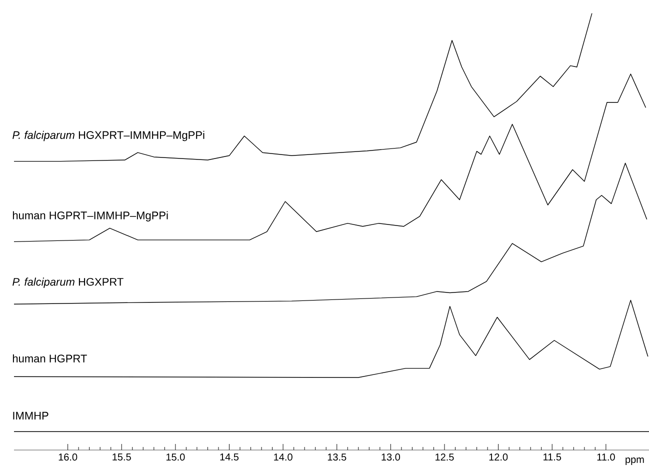  What do you see at coordinates (606, 457) in the screenshot?
I see `x-tick-label: 11.0` at bounding box center [606, 457].